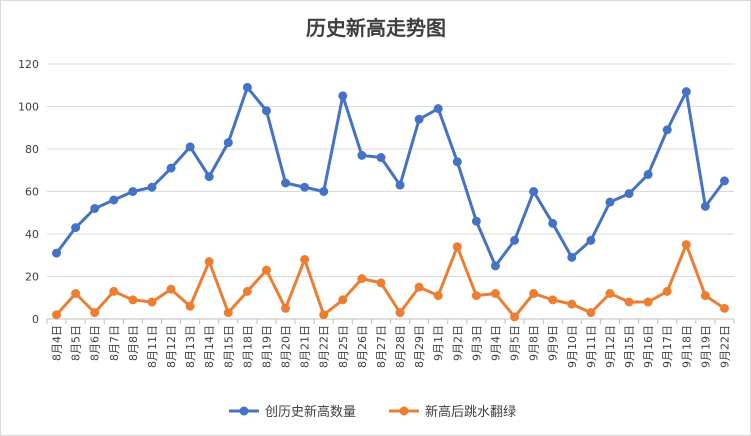 Image resolution: width=751 pixels, height=436 pixels. What do you see at coordinates (629, 346) in the screenshot?
I see `x-tick-label: 9月15日` at bounding box center [629, 346].